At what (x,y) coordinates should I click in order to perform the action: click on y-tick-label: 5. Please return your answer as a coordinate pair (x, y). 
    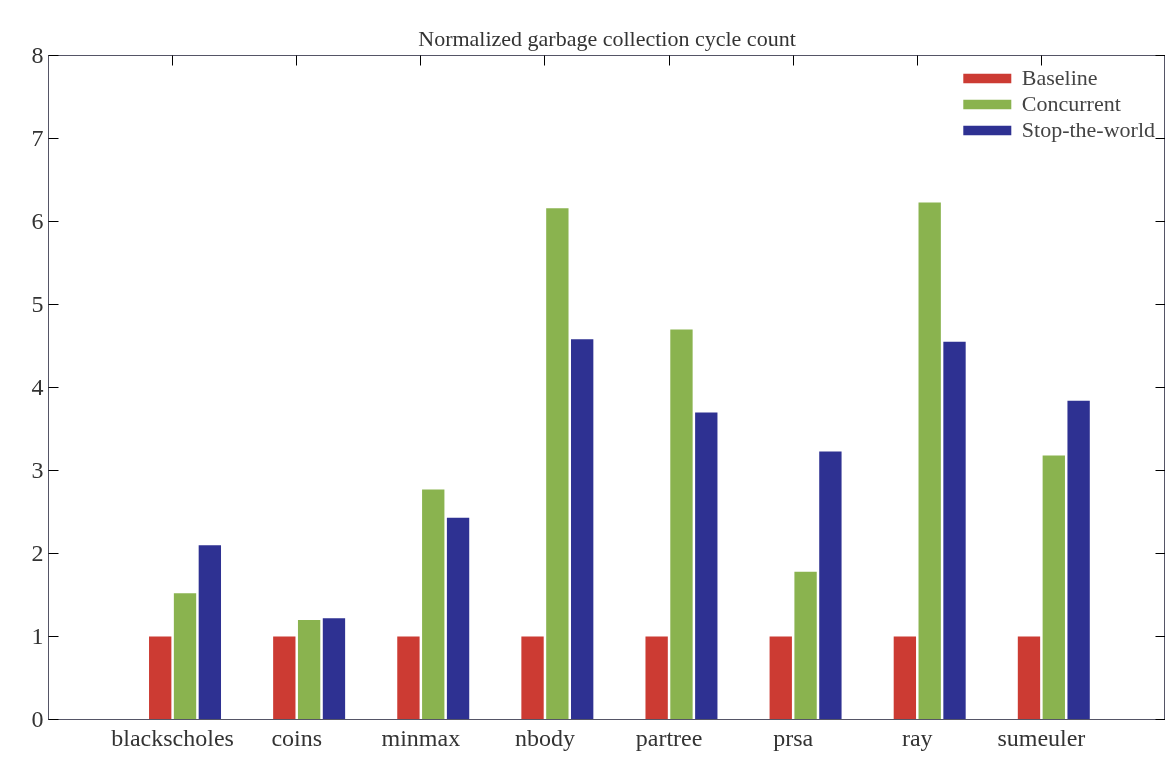
    Looking at the image, I should click on (37, 304).